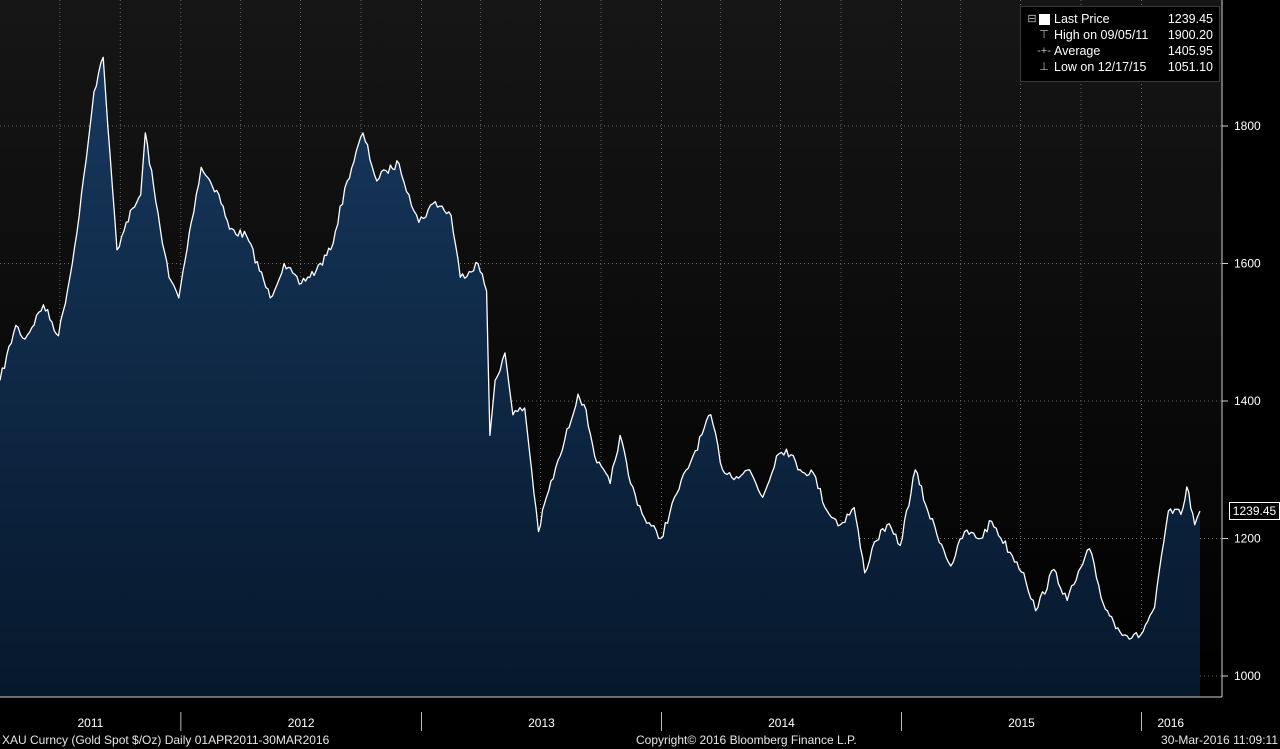  Describe the element at coordinates (1044, 51) in the screenshot. I see `average-marker-icon: -+-` at that location.